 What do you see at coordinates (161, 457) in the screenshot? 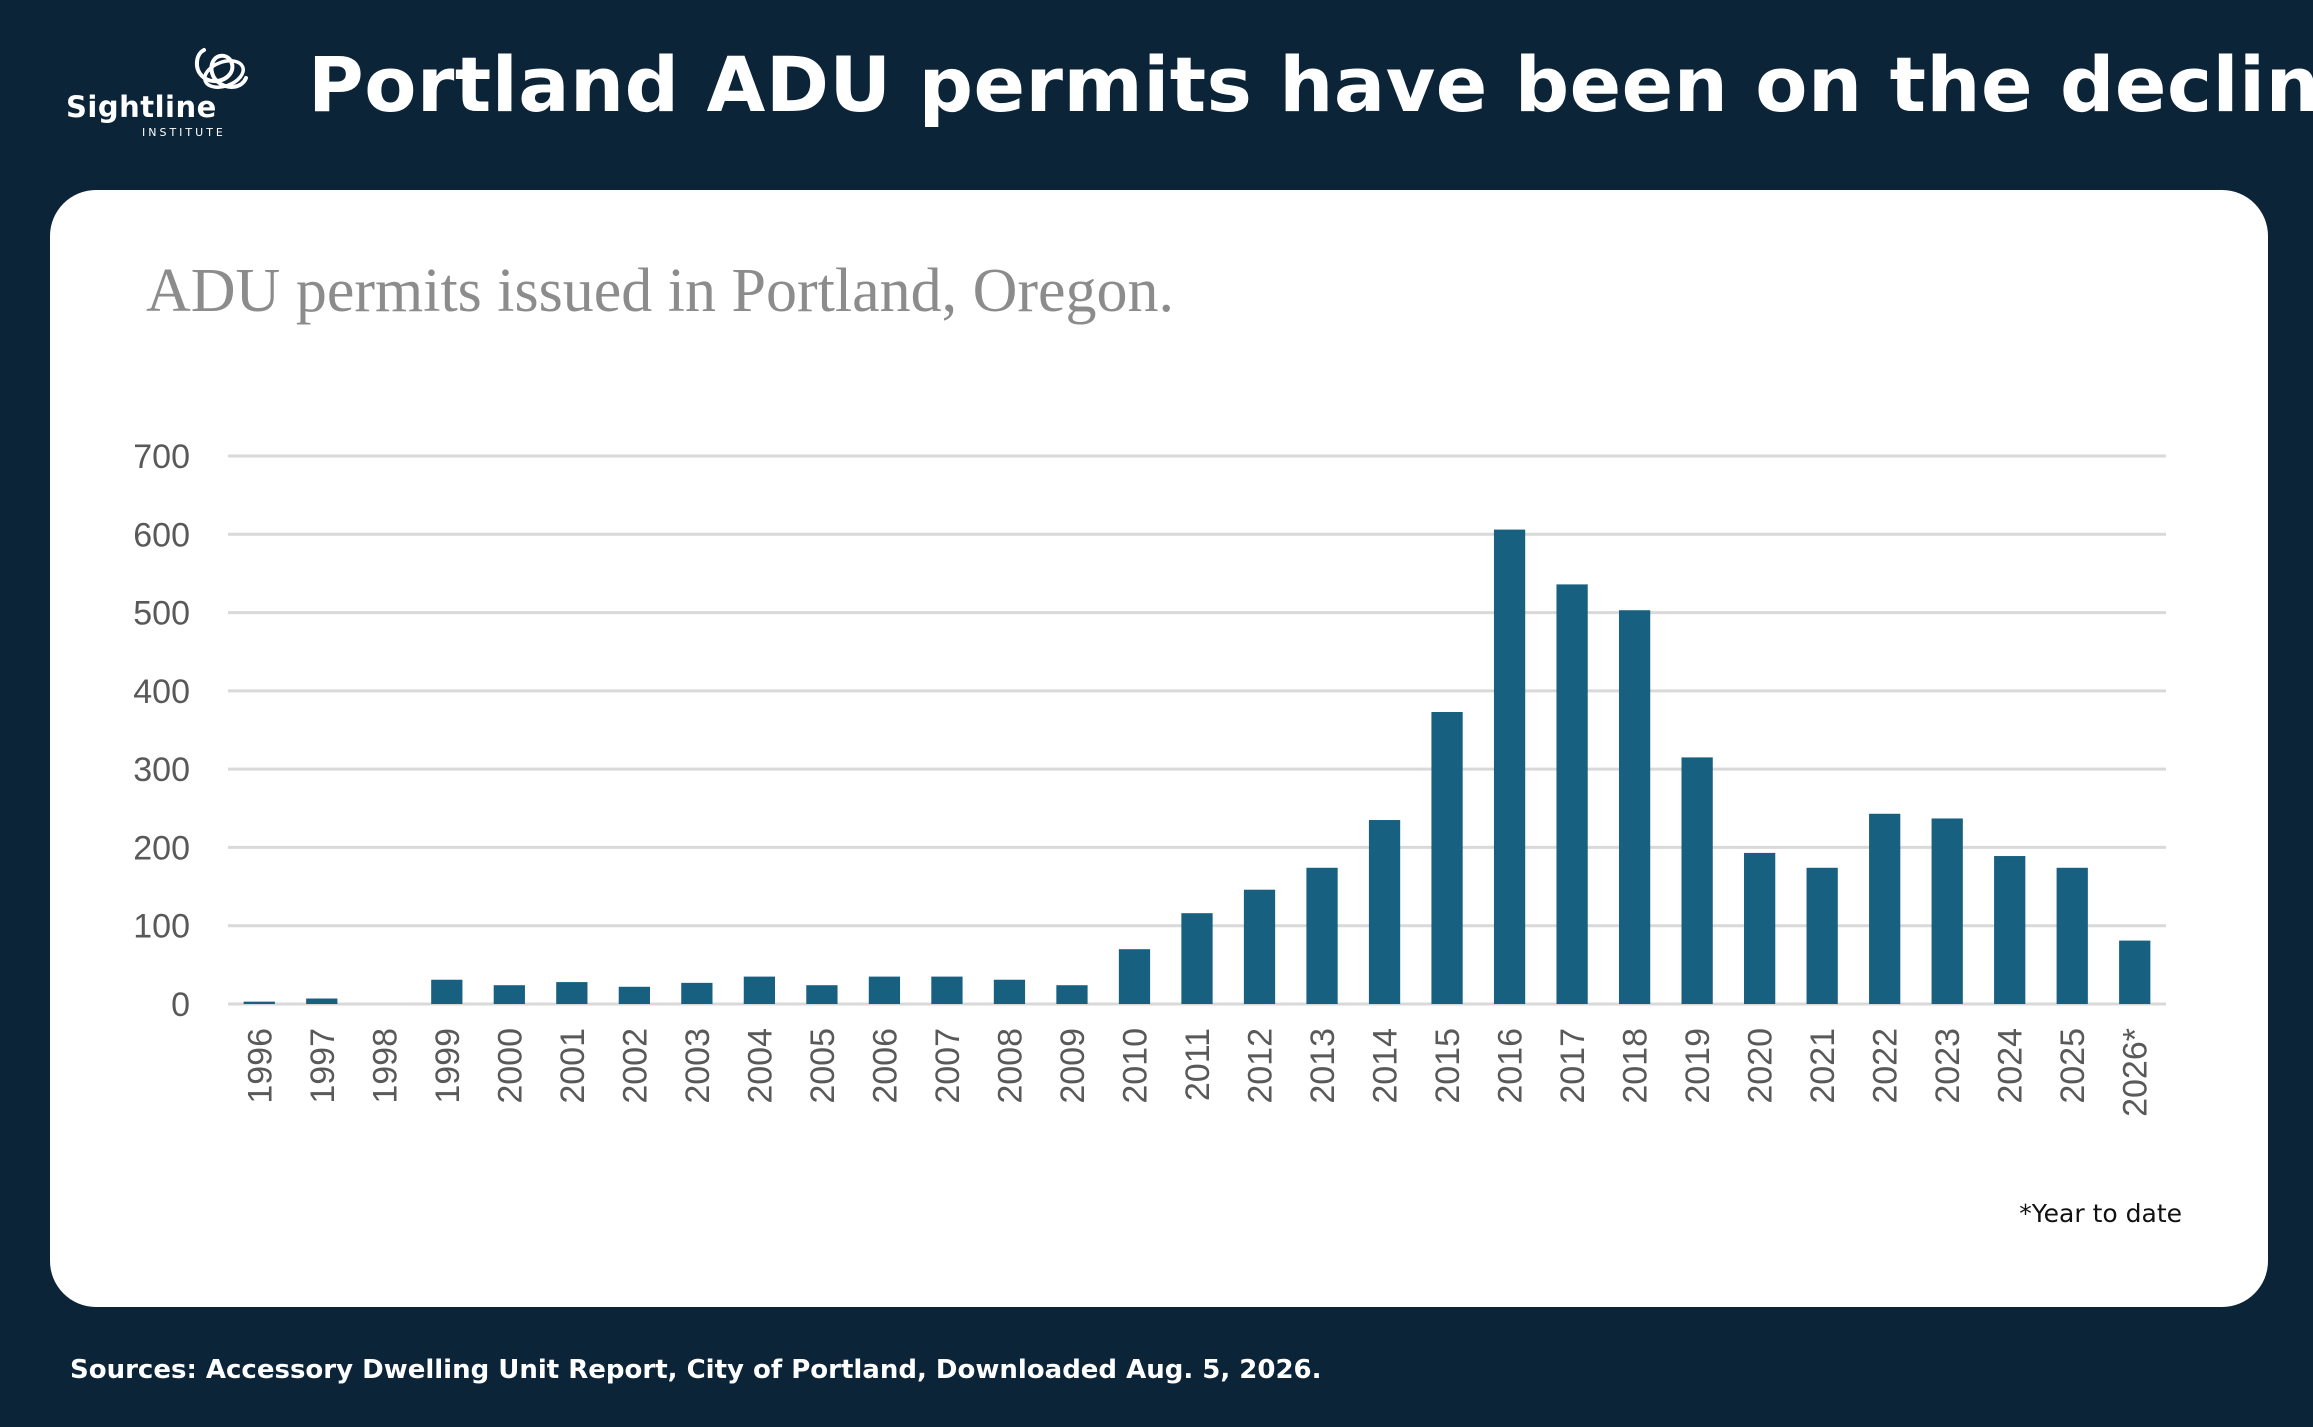
I see `y-tick-label: 700` at bounding box center [161, 457].